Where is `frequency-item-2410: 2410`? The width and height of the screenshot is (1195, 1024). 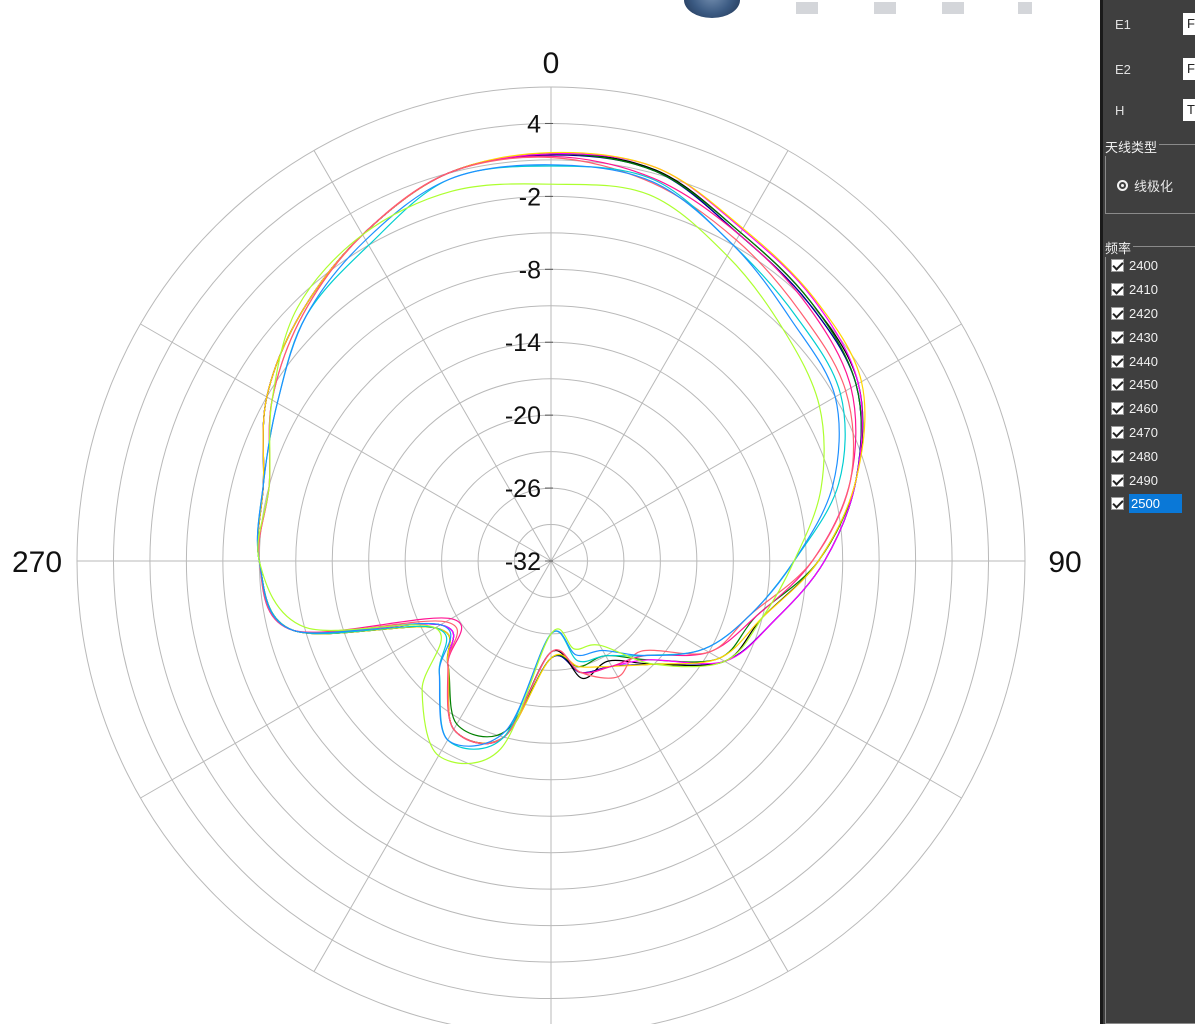 frequency-item-2410: 2410 is located at coordinates (1153, 290).